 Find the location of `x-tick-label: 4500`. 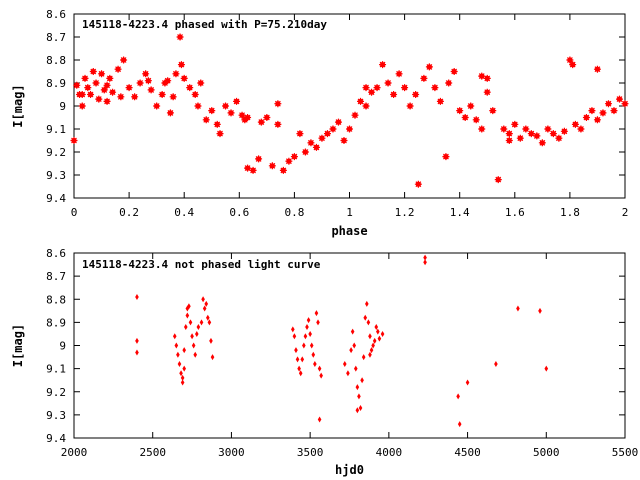

x-tick-label: 4500 is located at coordinates (467, 452).